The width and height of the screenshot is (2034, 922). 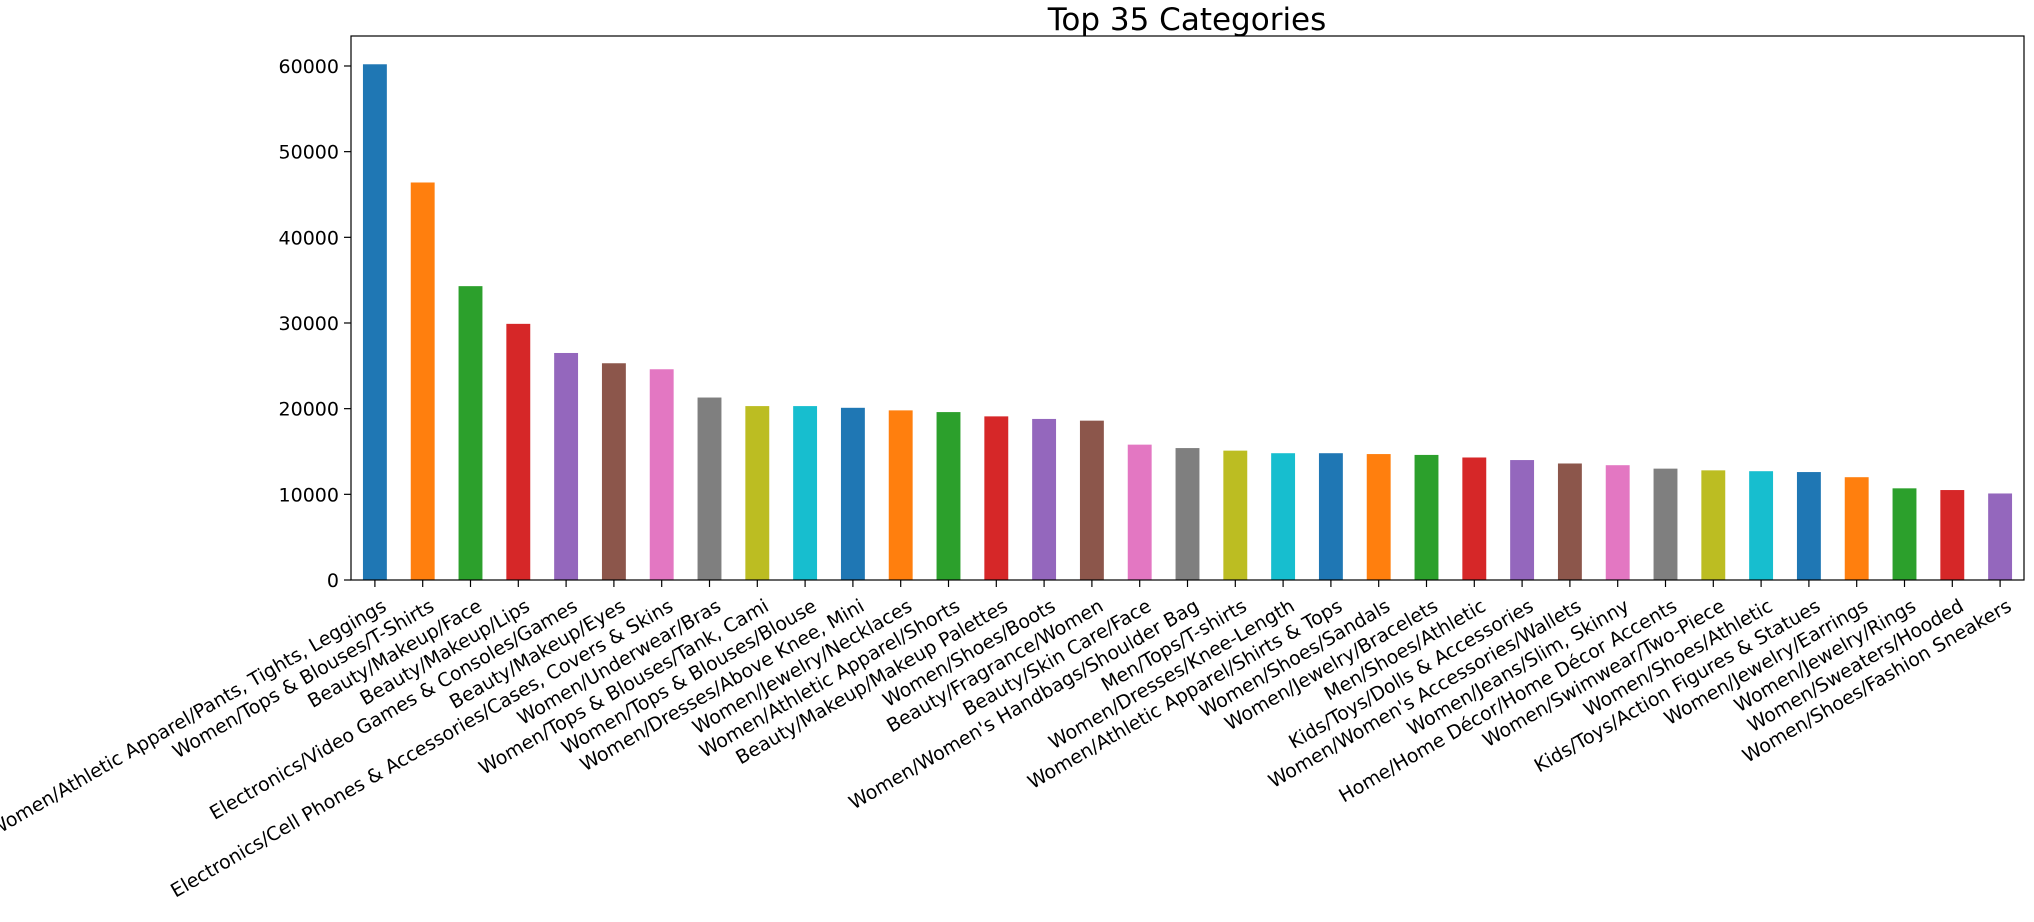 What do you see at coordinates (309, 153) in the screenshot?
I see `y-tick-label: 50000` at bounding box center [309, 153].